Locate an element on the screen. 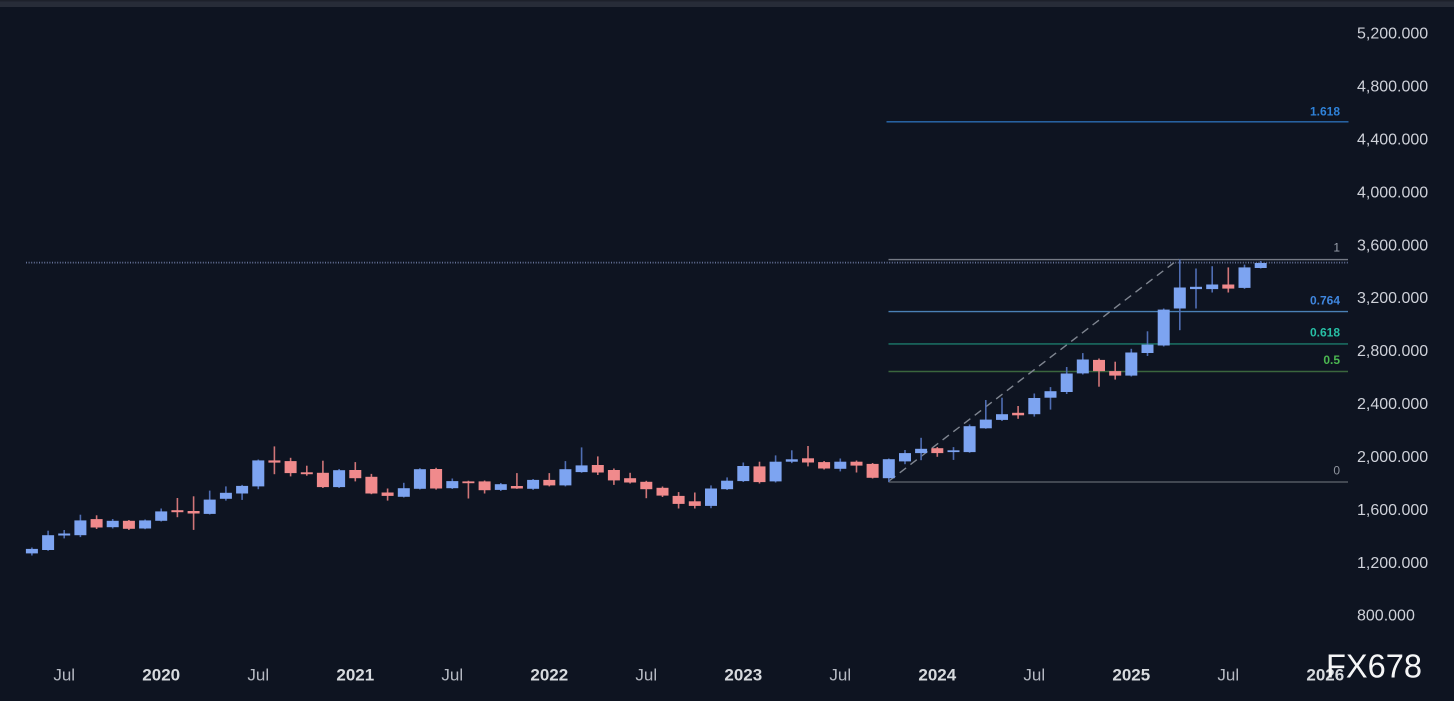 The height and width of the screenshot is (701, 1454). svg-text: 800.000 is located at coordinates (1386, 616).